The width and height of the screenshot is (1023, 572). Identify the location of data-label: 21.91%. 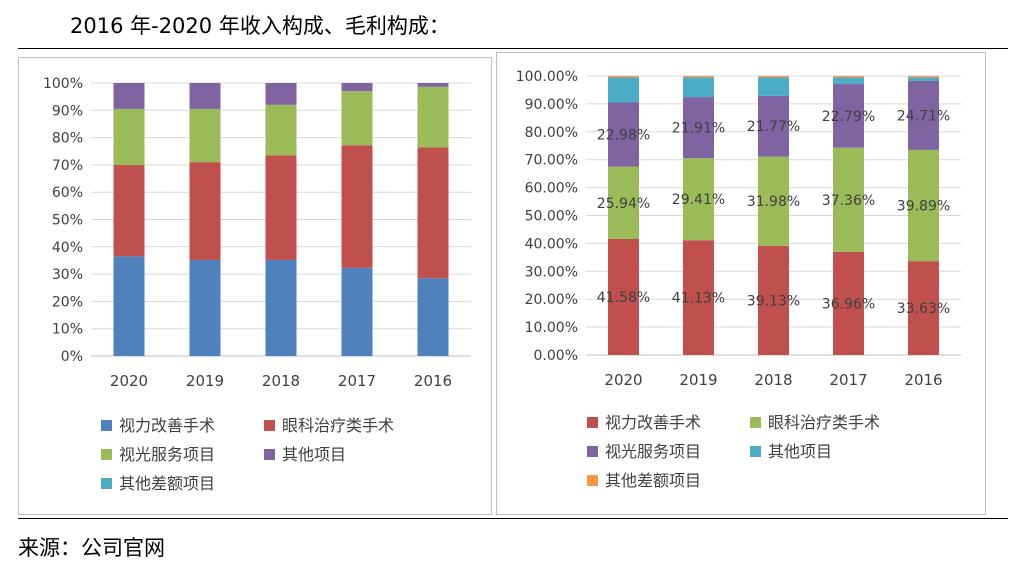
(698, 129).